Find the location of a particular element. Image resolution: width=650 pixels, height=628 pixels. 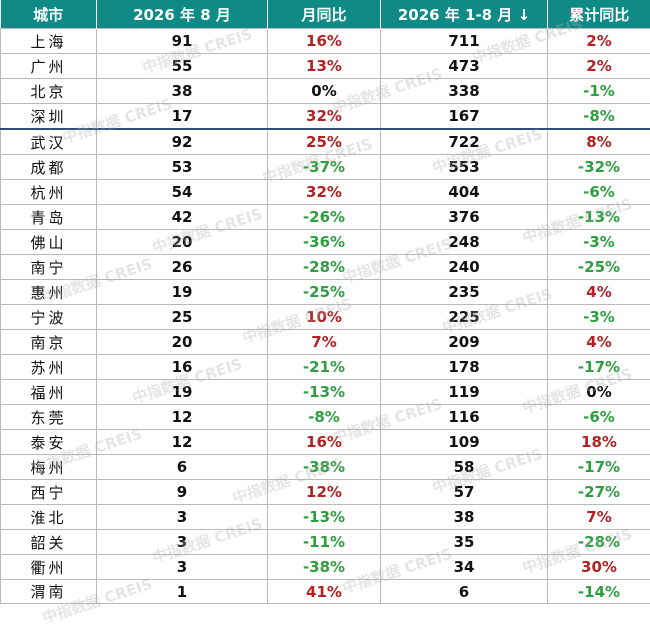

mom-change-cell: 12% is located at coordinates (324, 492).